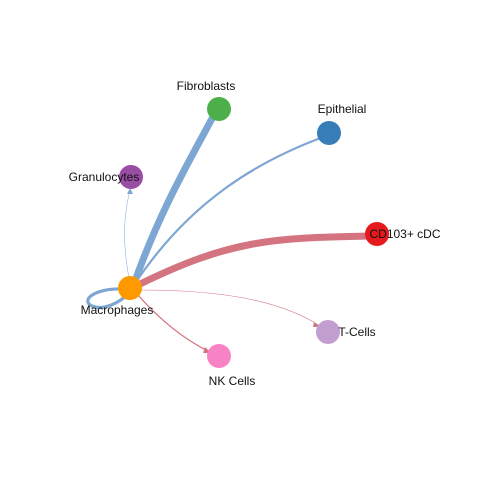 Image resolution: width=480 pixels, height=480 pixels. What do you see at coordinates (230, 210) in the screenshot?
I see `edge-macrophages-epithelial` at bounding box center [230, 210].